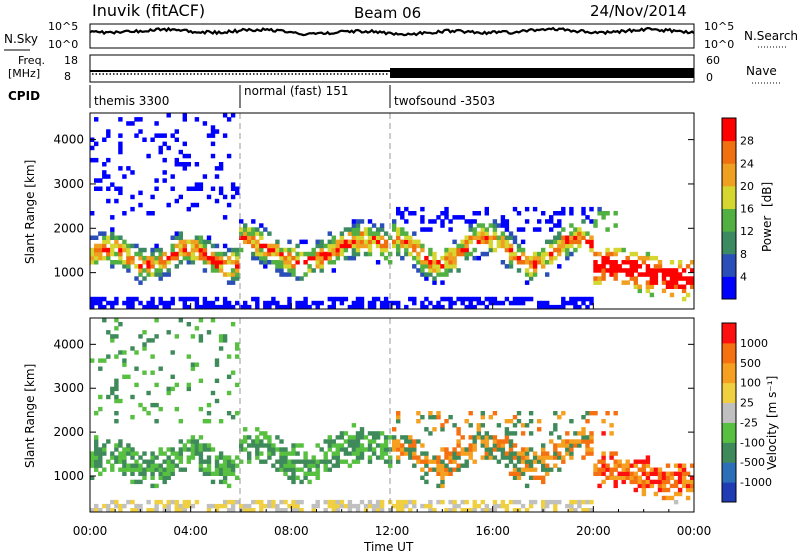 The image size is (800, 554). What do you see at coordinates (387, 13) in the screenshot?
I see `beam-title: Beam 06` at bounding box center [387, 13].